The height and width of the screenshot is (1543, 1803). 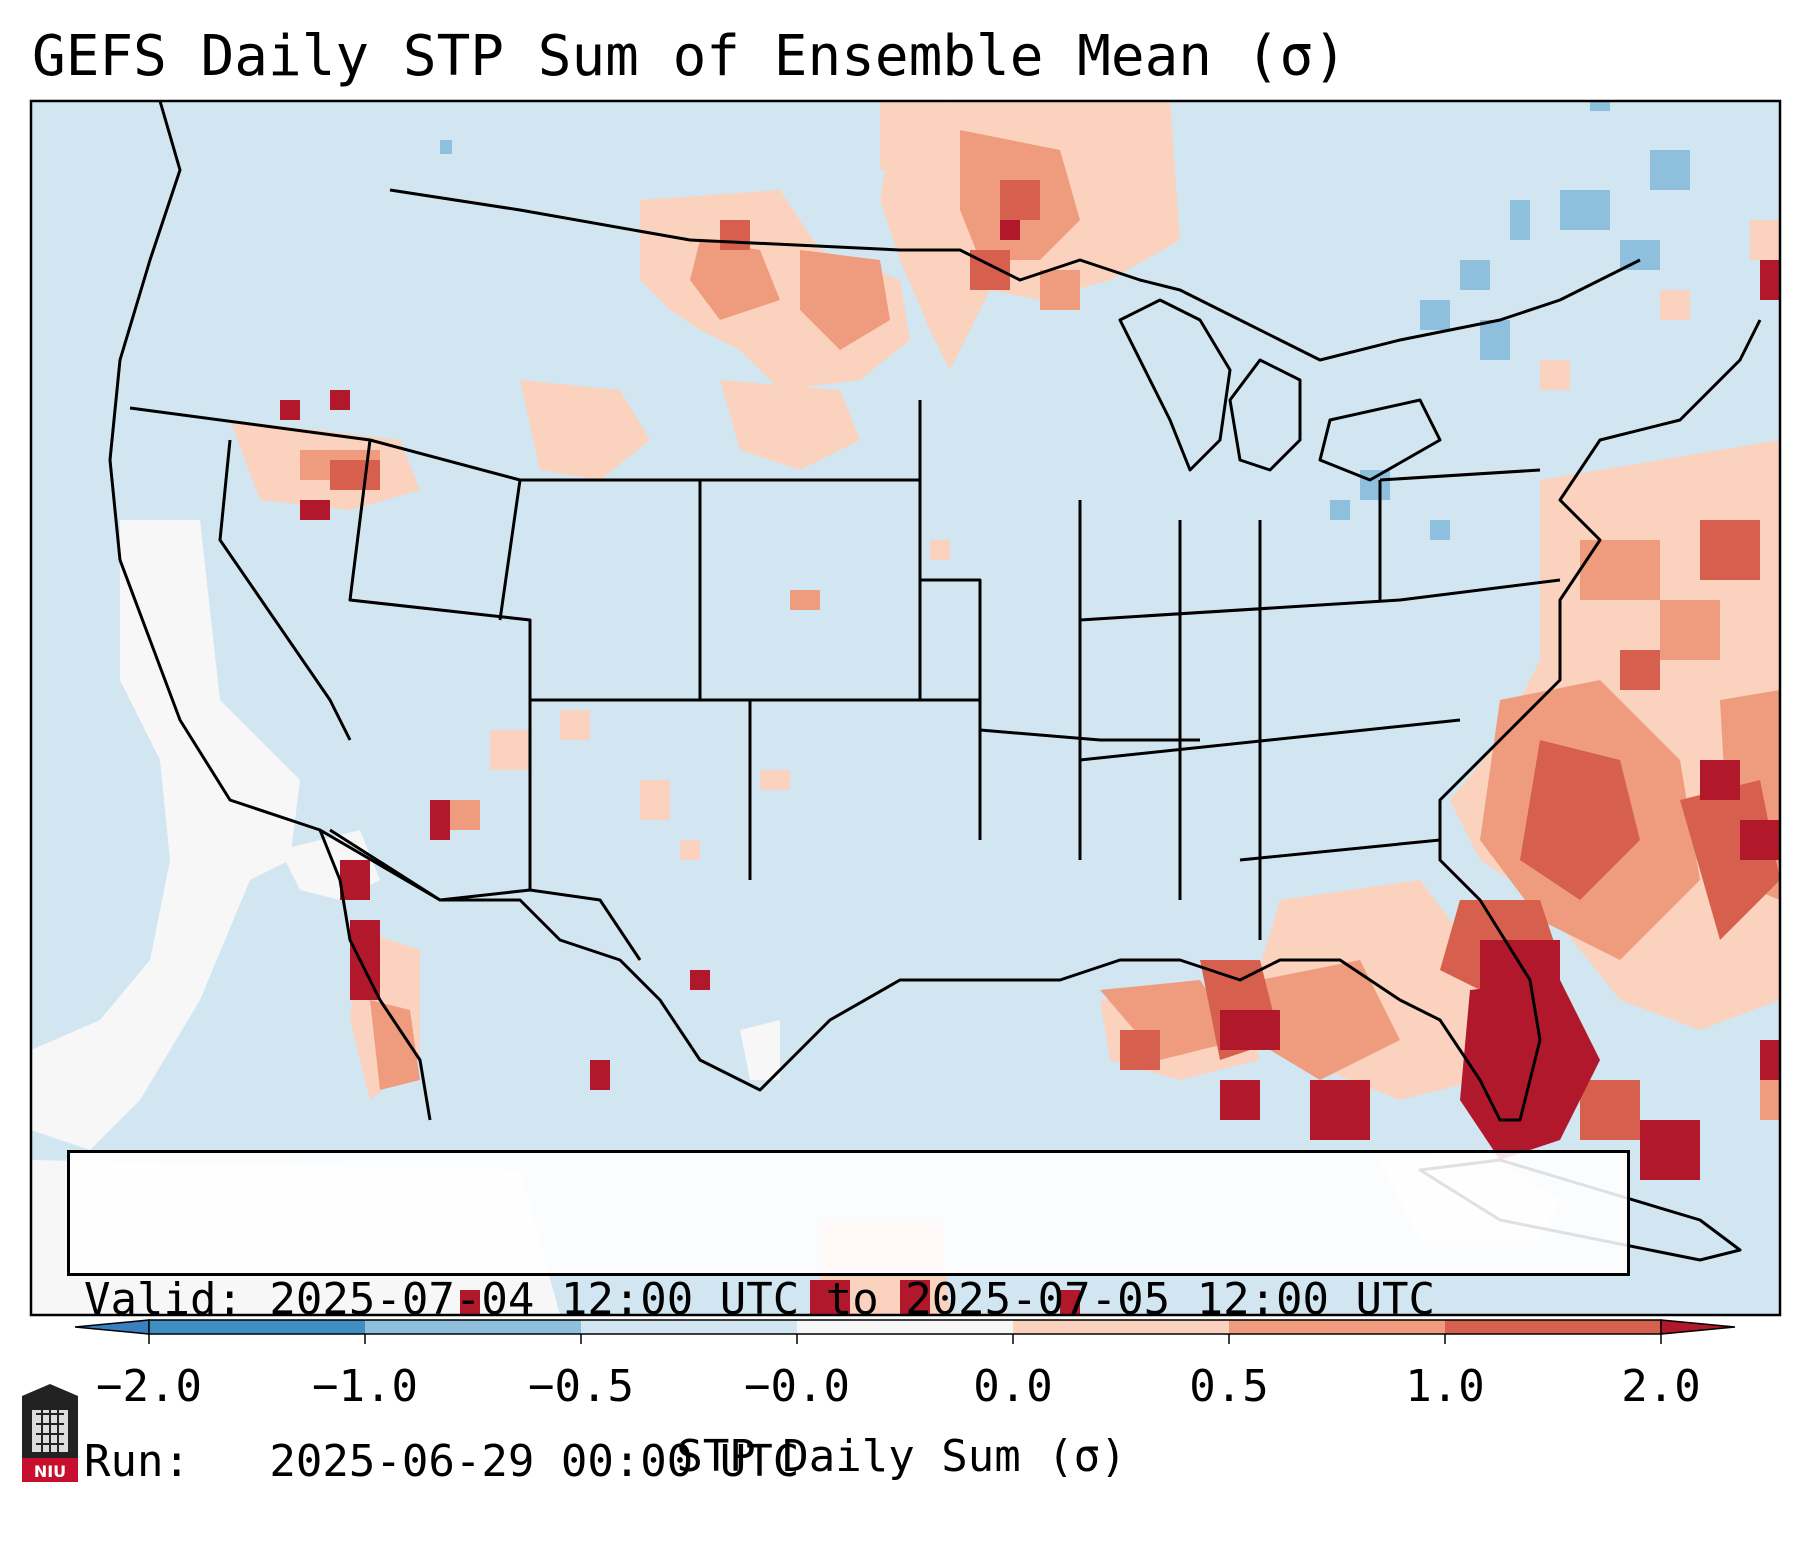 I want to click on colorbar-tick-label: 0.5, so click(x=1229, y=1386).